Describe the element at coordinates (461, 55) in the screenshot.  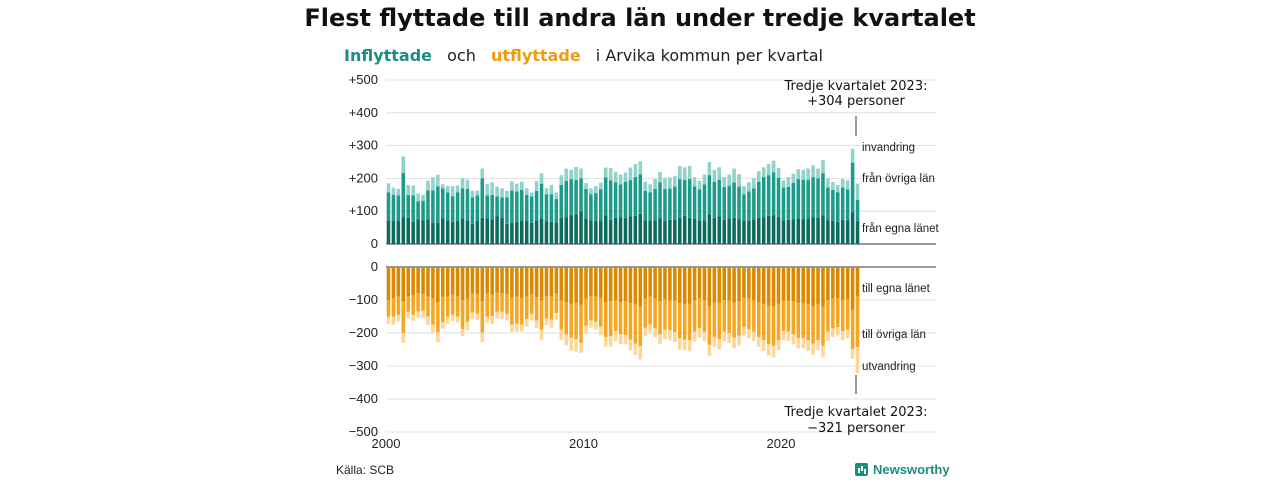
I see `subtitle-och: och` at that location.